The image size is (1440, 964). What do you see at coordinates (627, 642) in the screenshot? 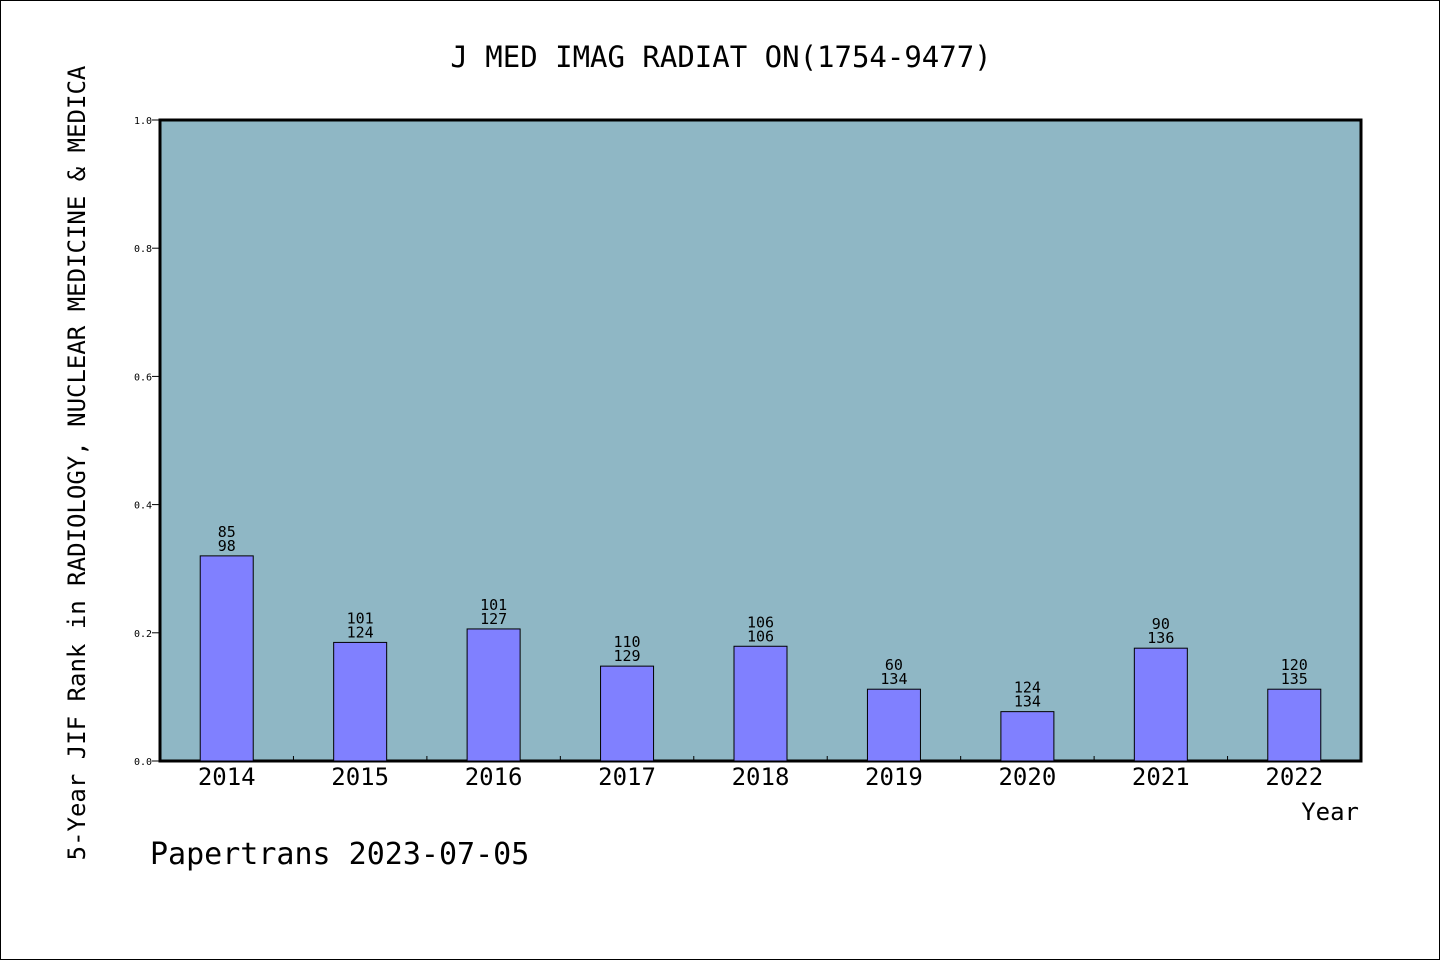
I see `bar-rank-label: 110` at bounding box center [627, 642].